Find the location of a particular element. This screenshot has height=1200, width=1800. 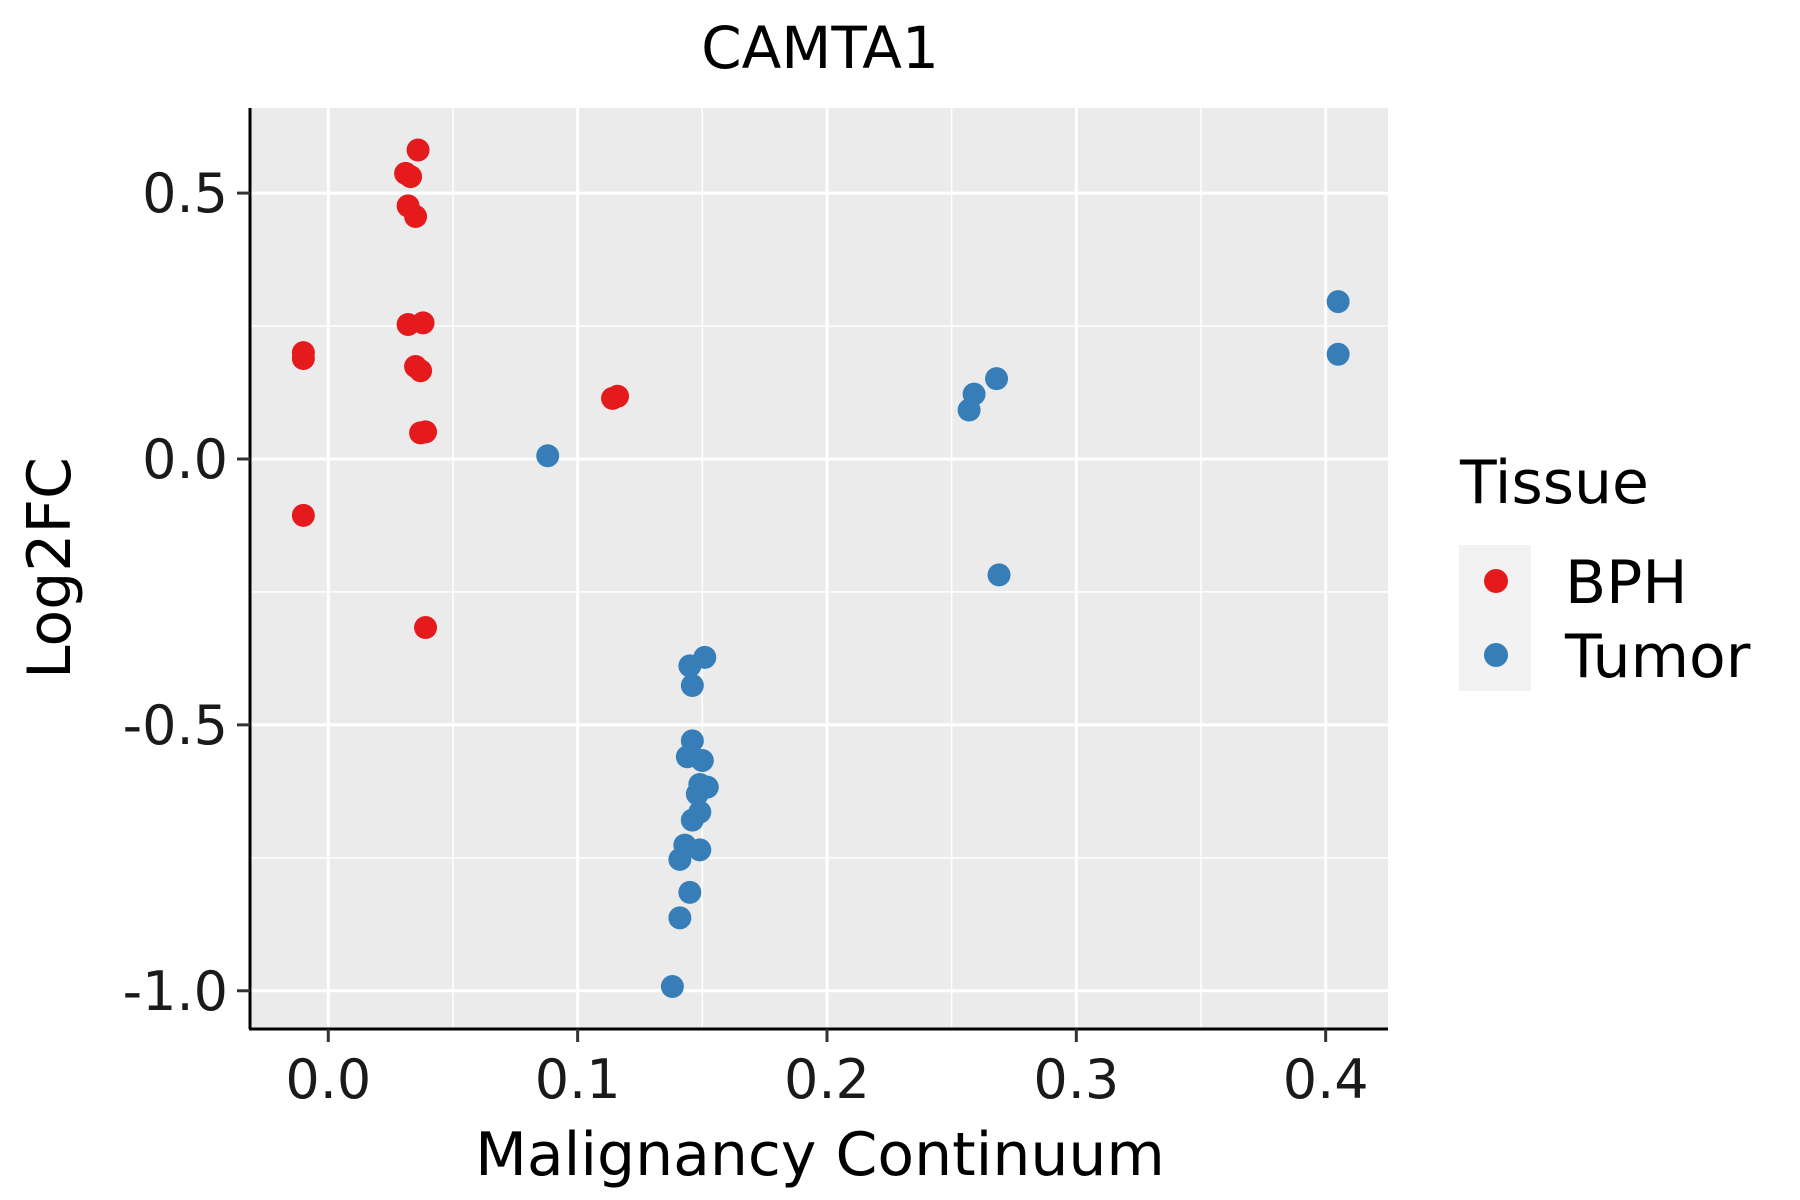

legend-label-bph: BPH is located at coordinates (1626, 583).